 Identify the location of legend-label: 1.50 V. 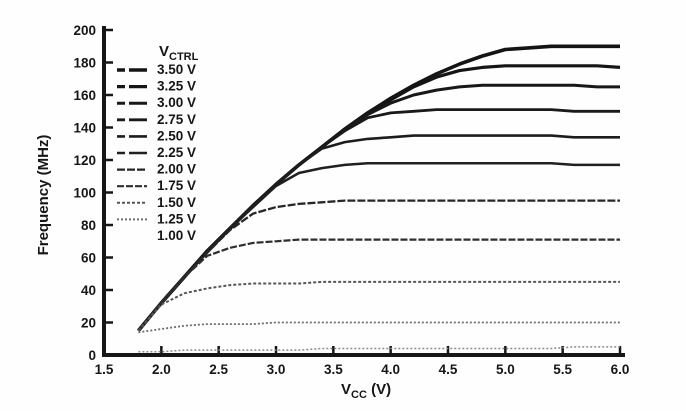
(176, 202).